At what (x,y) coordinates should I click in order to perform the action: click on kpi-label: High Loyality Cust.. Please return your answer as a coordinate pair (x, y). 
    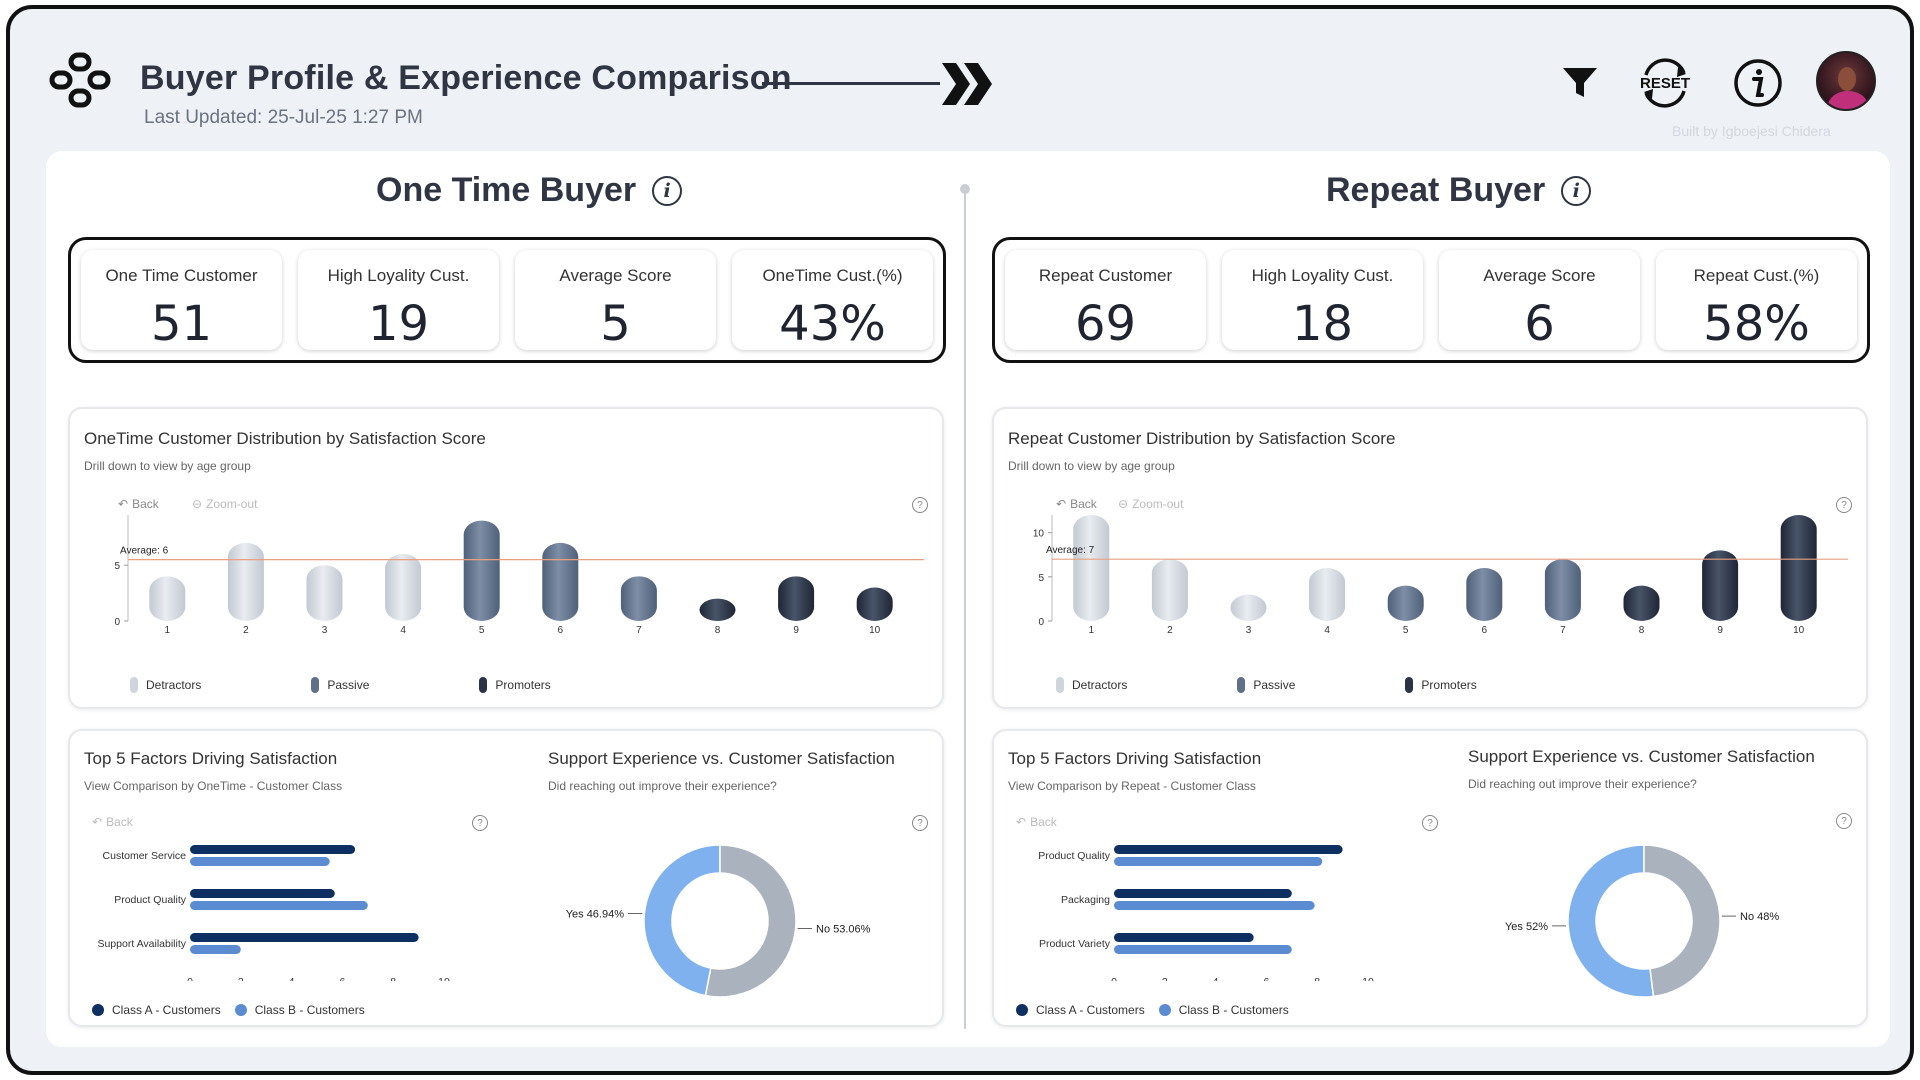
    Looking at the image, I should click on (398, 275).